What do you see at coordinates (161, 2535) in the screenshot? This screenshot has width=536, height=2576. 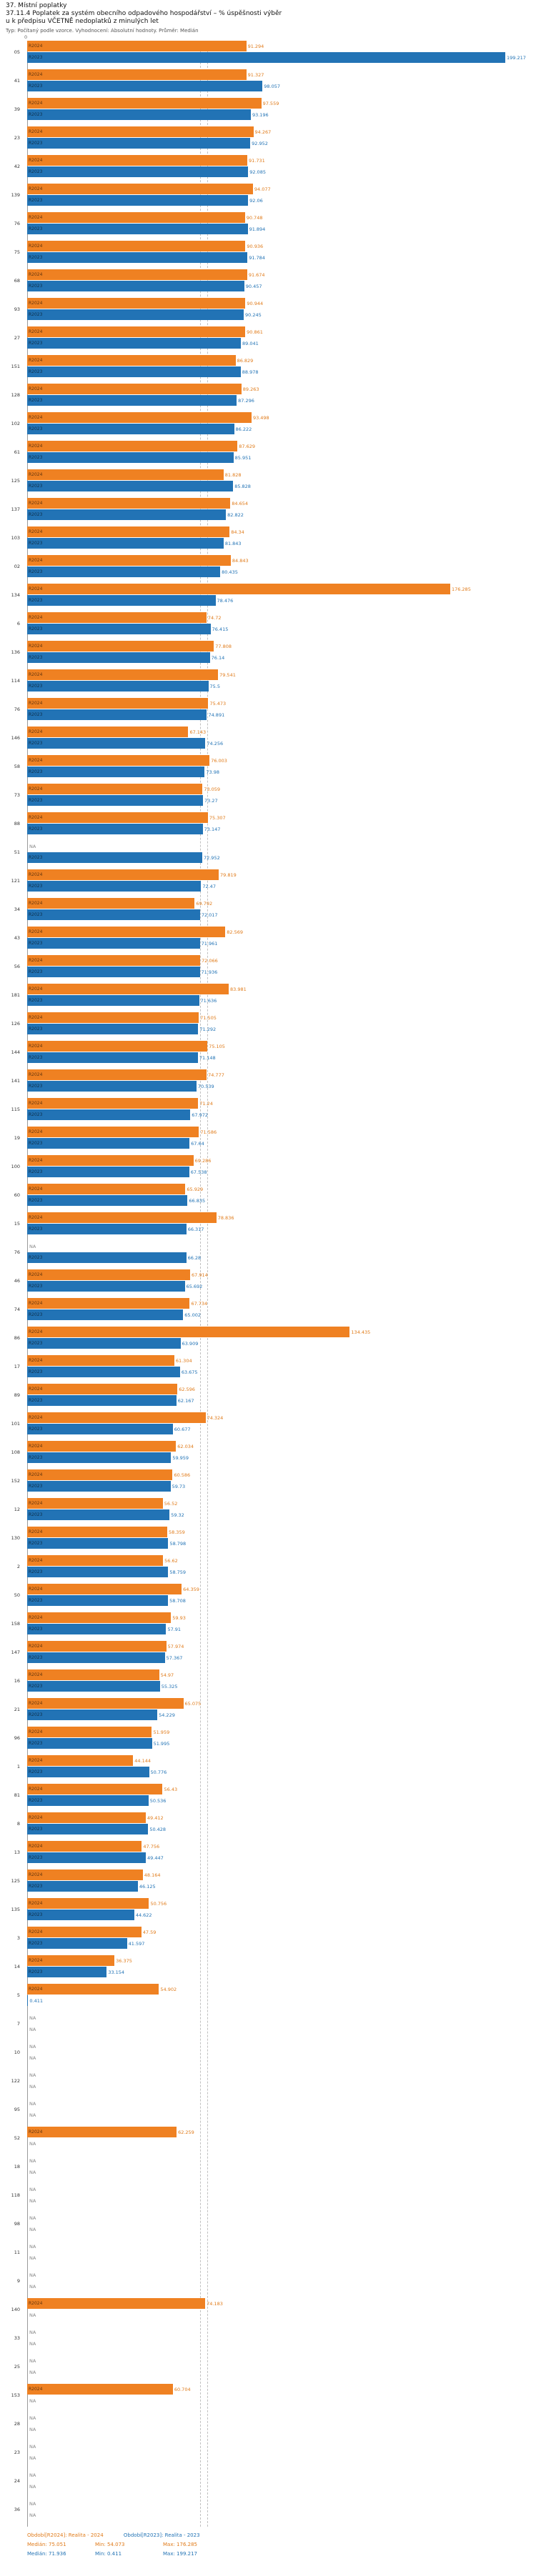 I see `legend-item-r2023: Období[R2023]: Realita - 2023` at bounding box center [161, 2535].